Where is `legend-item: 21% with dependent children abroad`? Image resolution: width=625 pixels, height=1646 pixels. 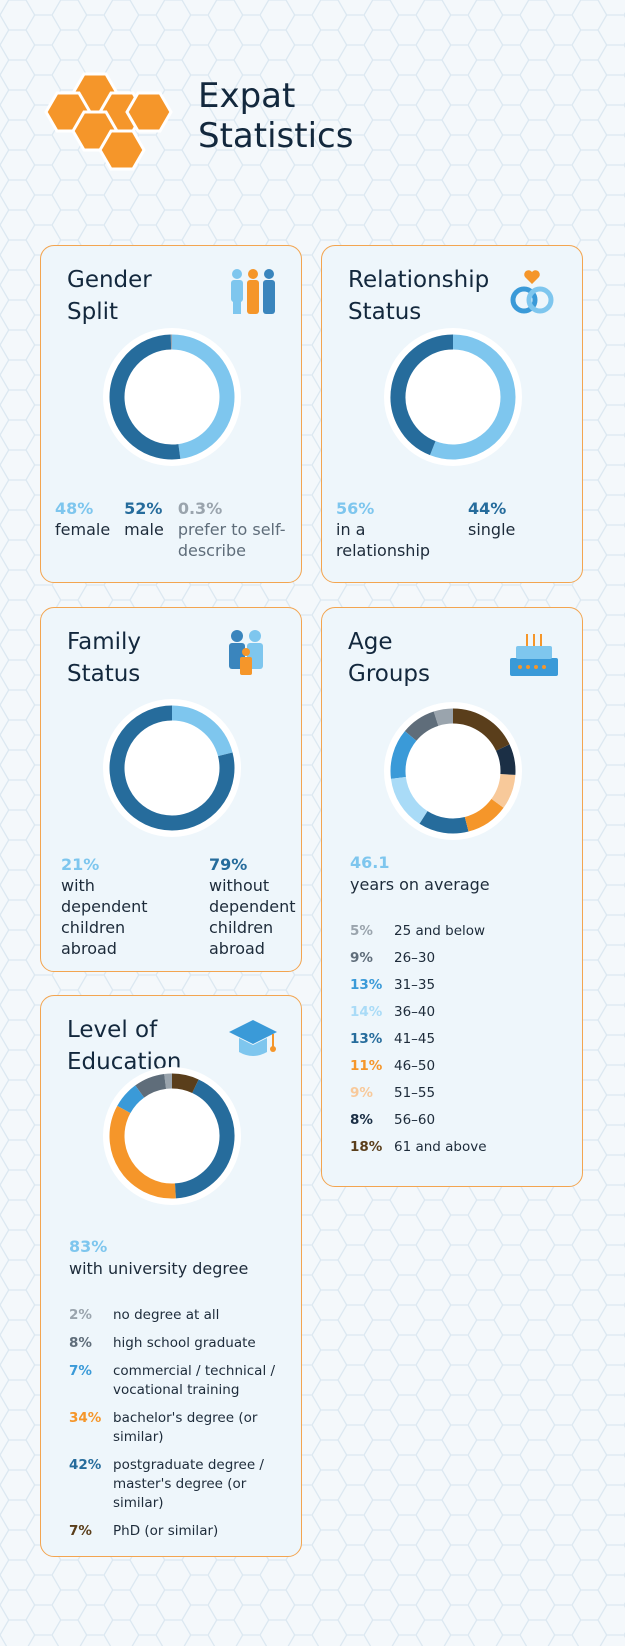 legend-item: 21% with dependent children abroad is located at coordinates (120, 906).